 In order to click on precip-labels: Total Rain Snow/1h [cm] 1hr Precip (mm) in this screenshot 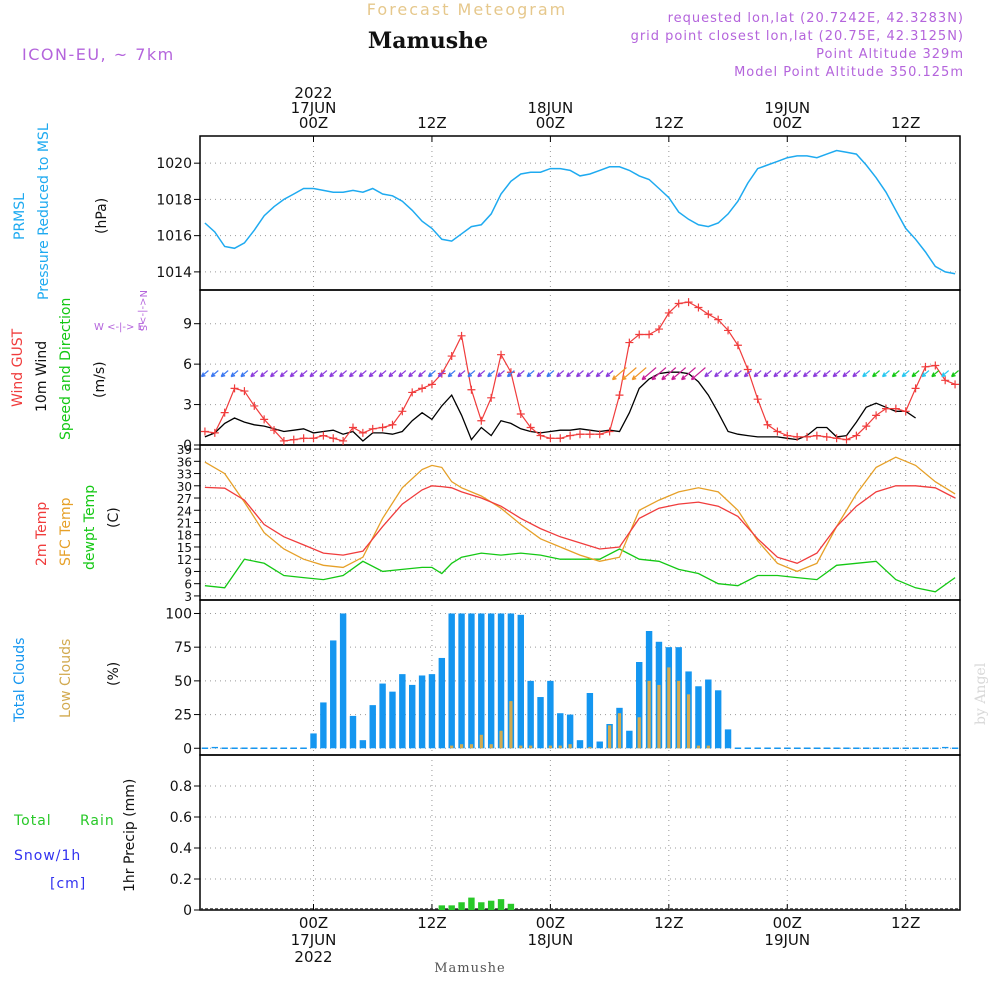, I will do `click(75, 835)`.